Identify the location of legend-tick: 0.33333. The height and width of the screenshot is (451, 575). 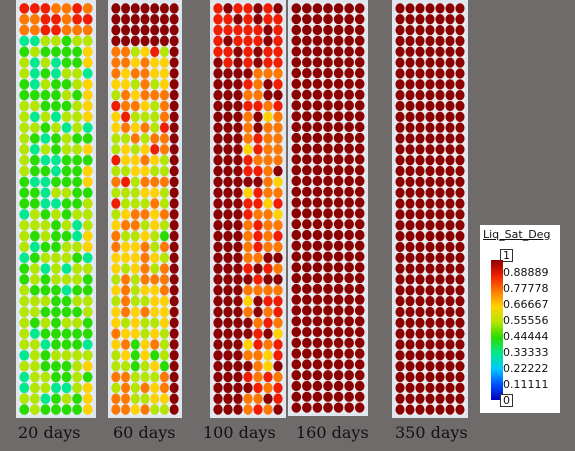
(526, 352).